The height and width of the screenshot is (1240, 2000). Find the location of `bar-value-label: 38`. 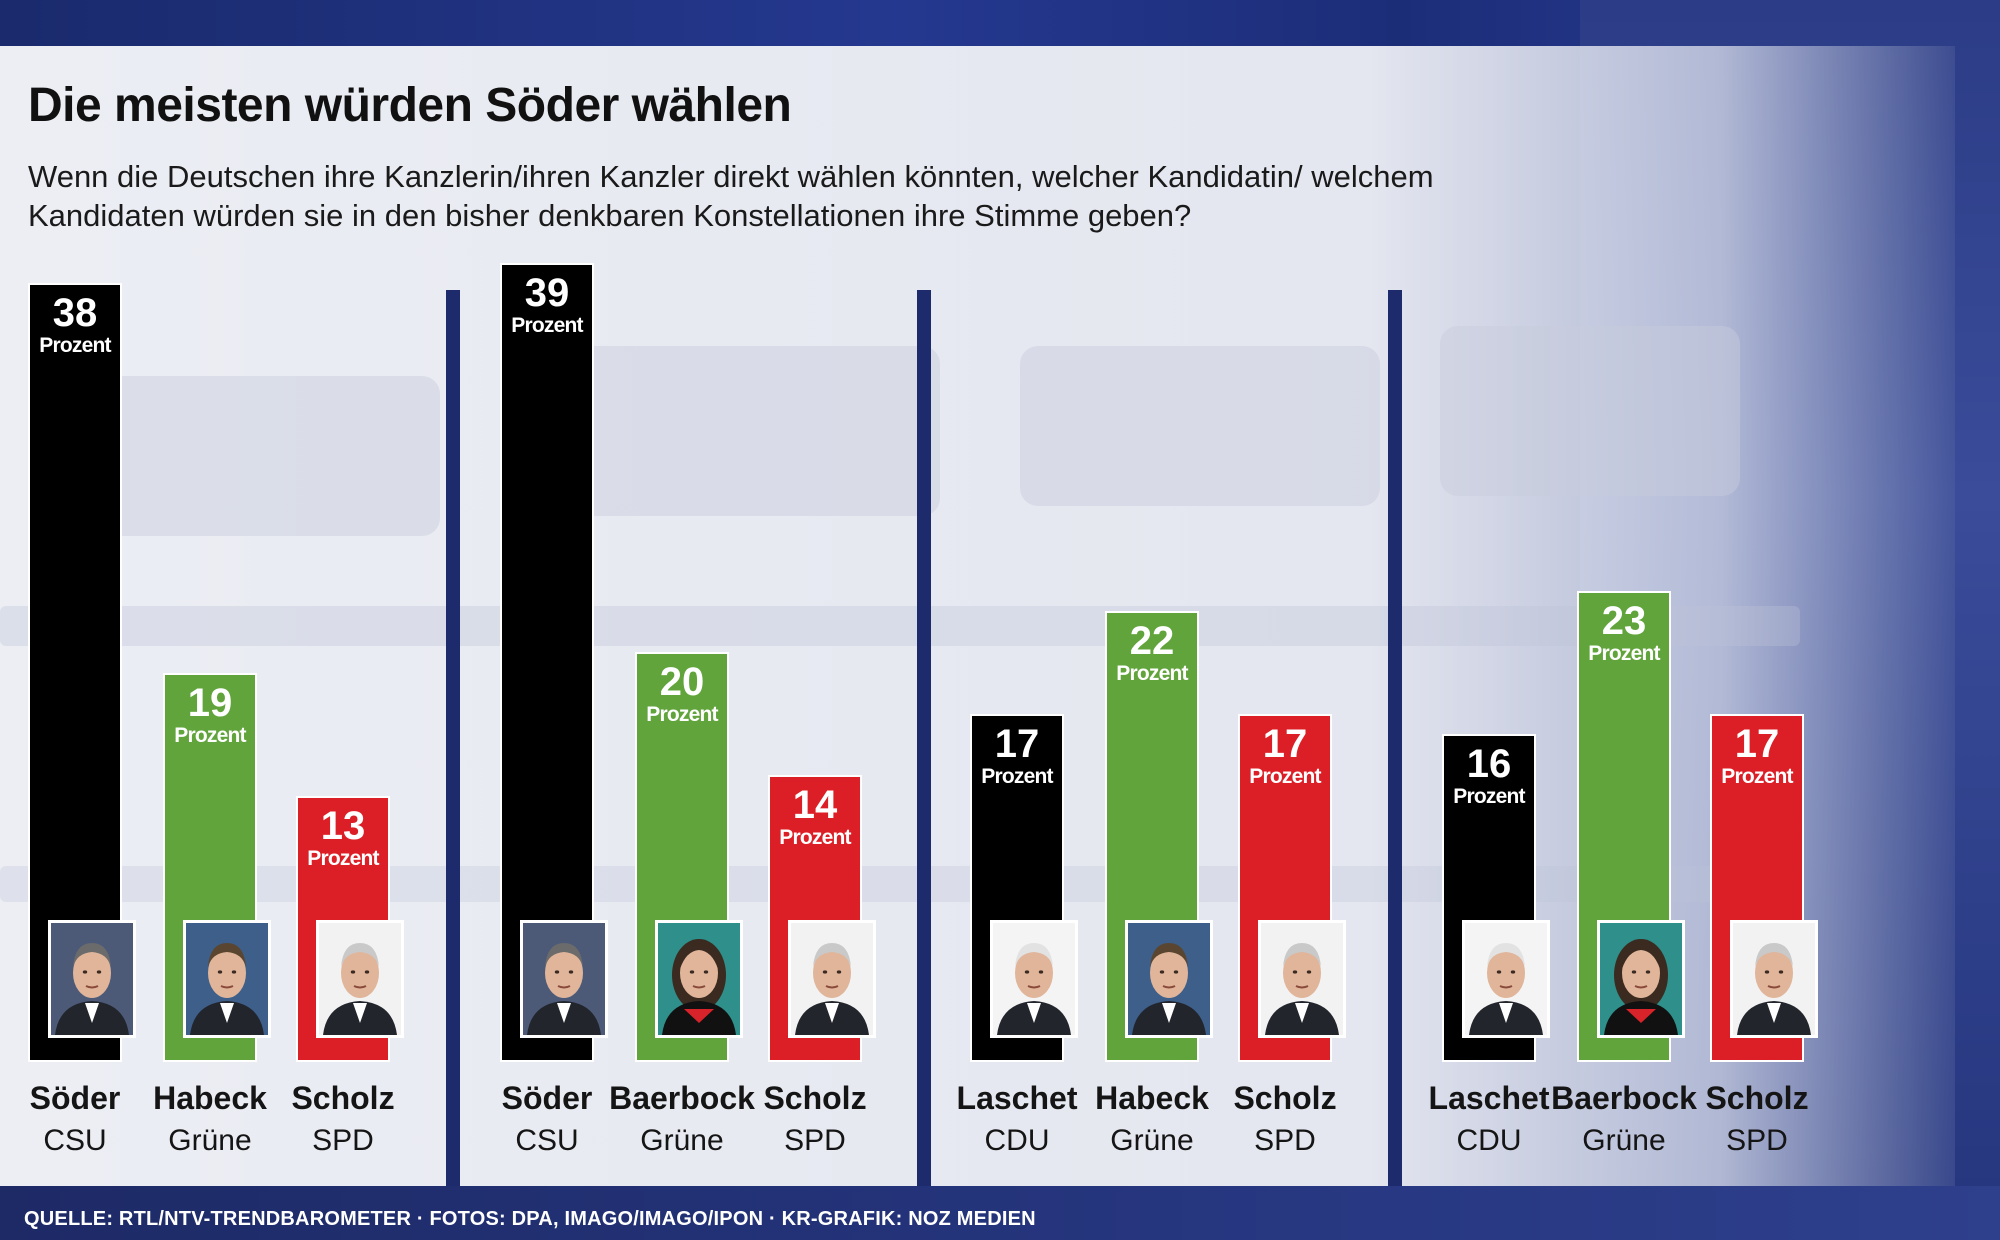

bar-value-label: 38 is located at coordinates (75, 313).